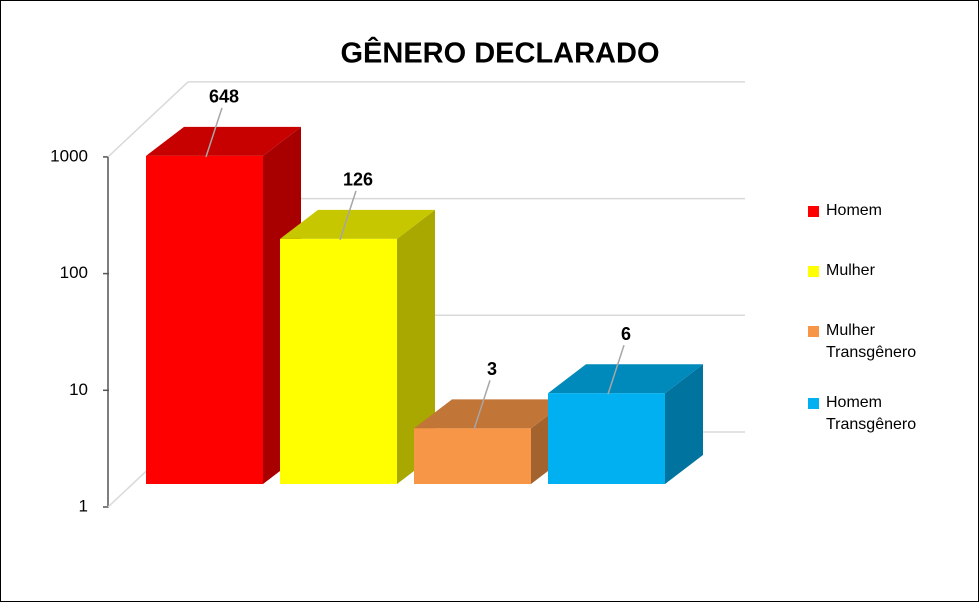  Describe the element at coordinates (224, 97) in the screenshot. I see `data-label: 648` at that location.